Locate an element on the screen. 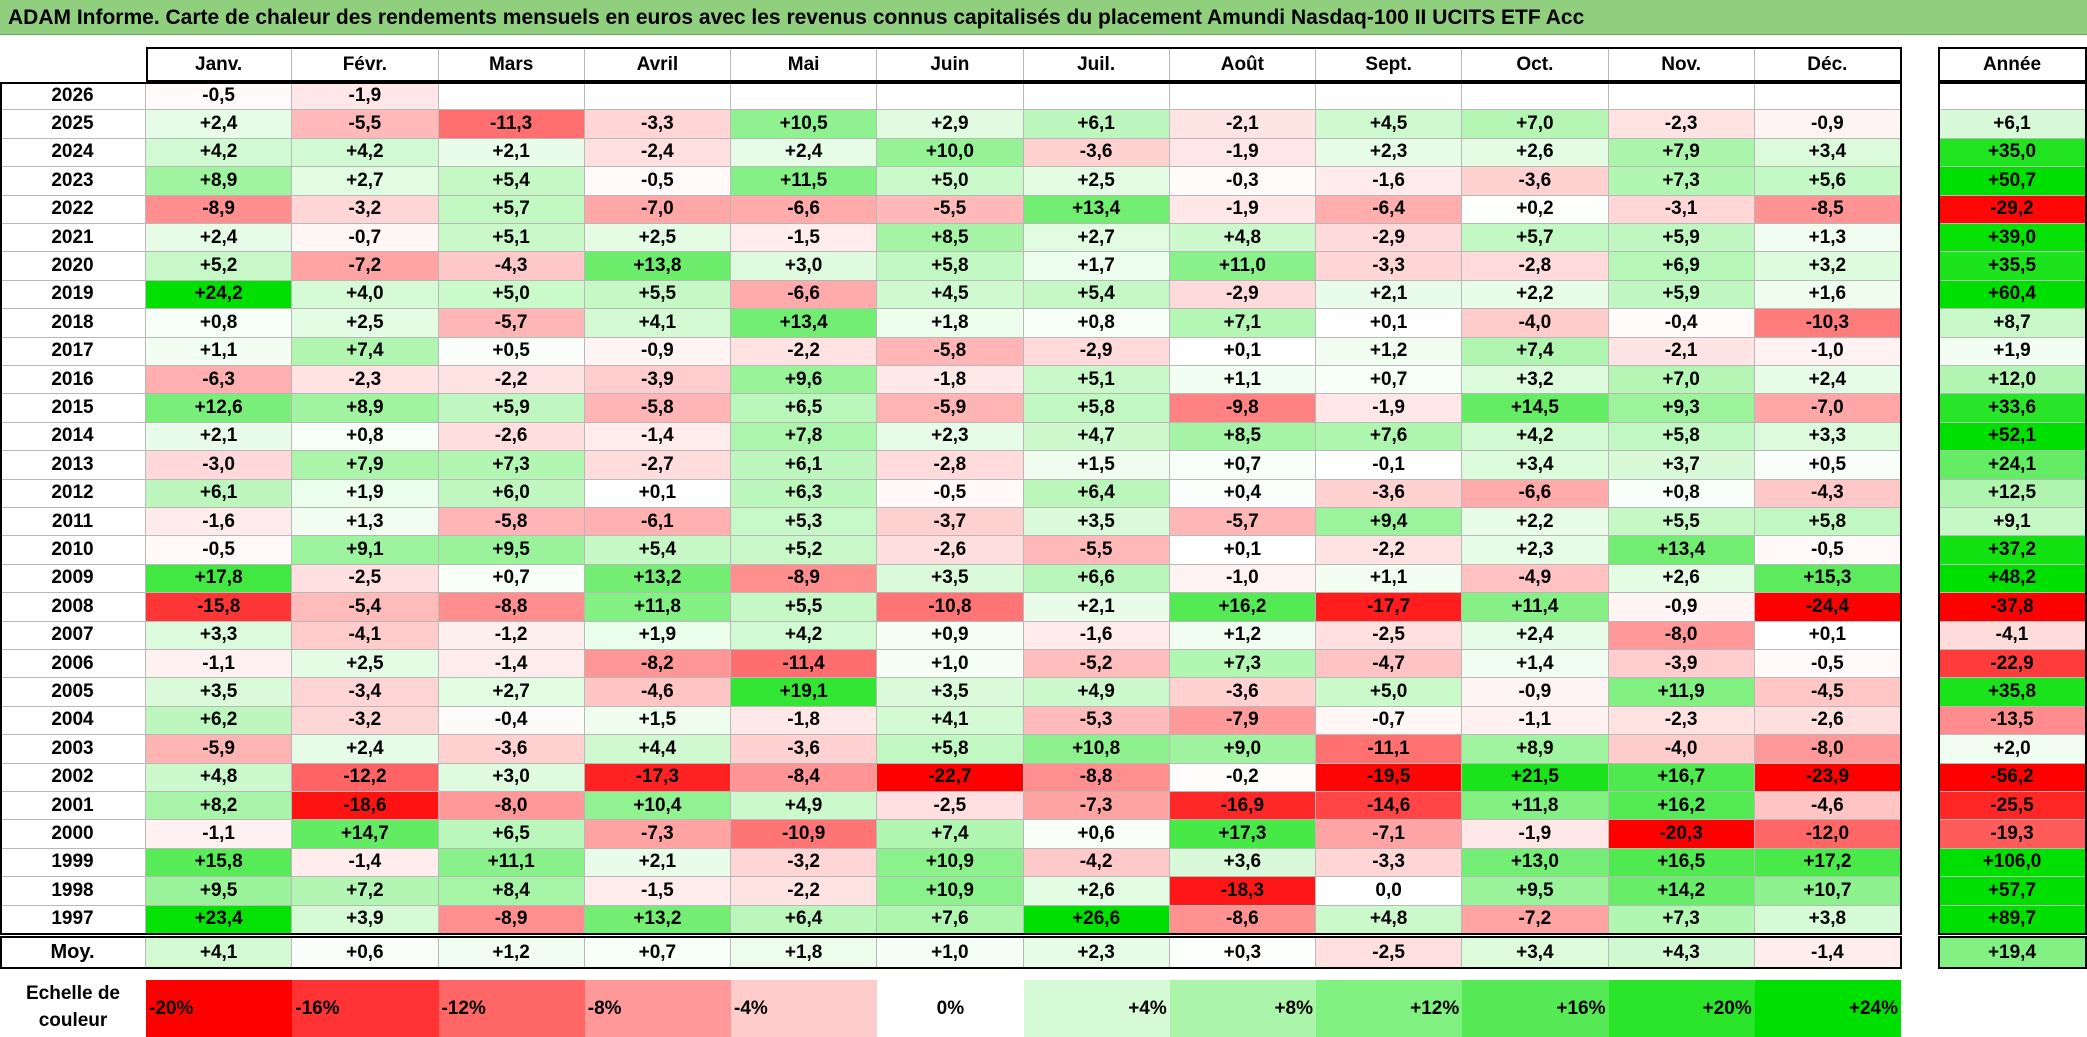 This screenshot has width=2087, height=1037. column-header: Juil. is located at coordinates (1096, 65).